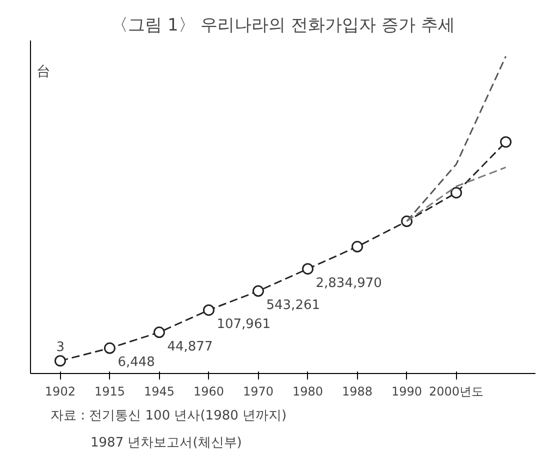 This screenshot has width=542, height=460. I want to click on x-tick-label: 2000년도, so click(456, 391).